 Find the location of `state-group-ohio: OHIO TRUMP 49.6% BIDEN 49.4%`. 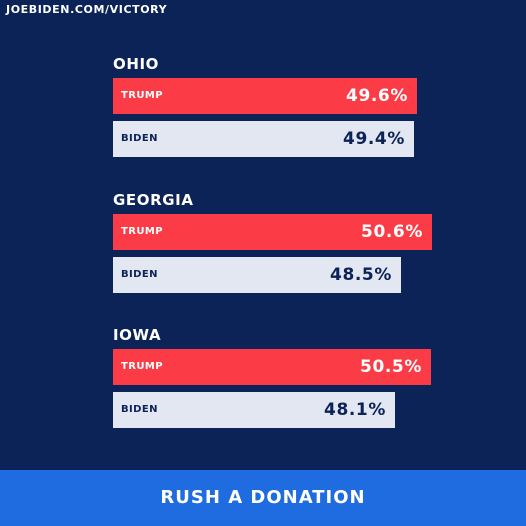

state-group-ohio: OHIO TRUMP 49.6% BIDEN 49.4% is located at coordinates (265, 105).